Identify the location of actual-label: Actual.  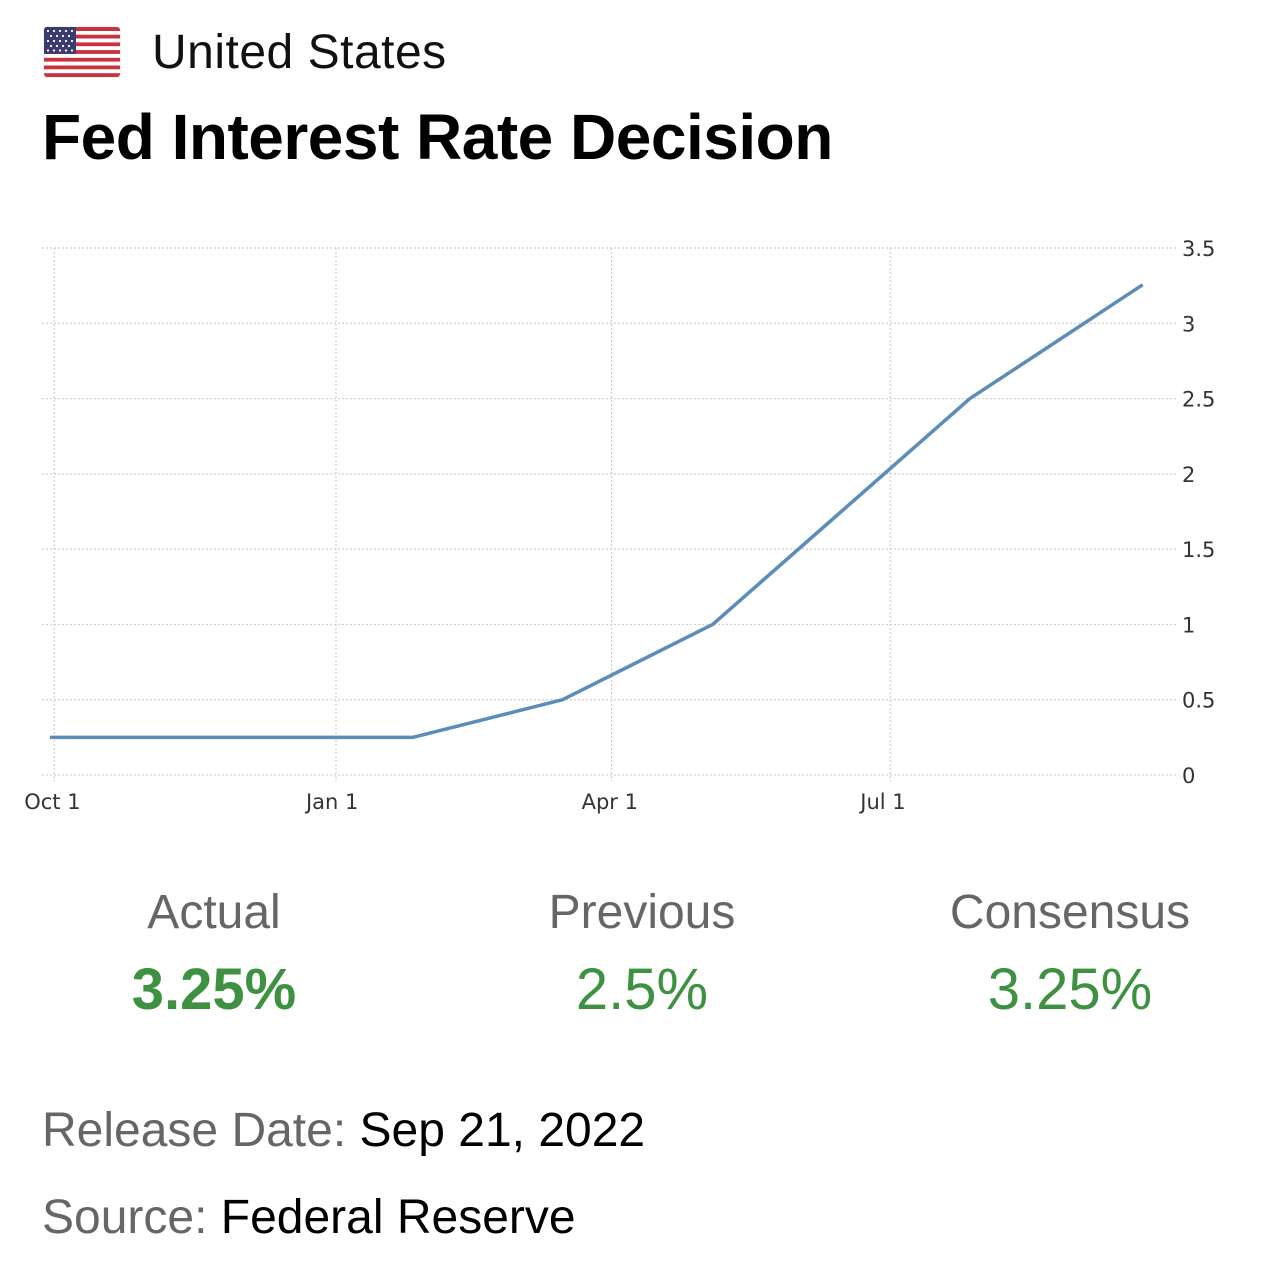
(214, 912).